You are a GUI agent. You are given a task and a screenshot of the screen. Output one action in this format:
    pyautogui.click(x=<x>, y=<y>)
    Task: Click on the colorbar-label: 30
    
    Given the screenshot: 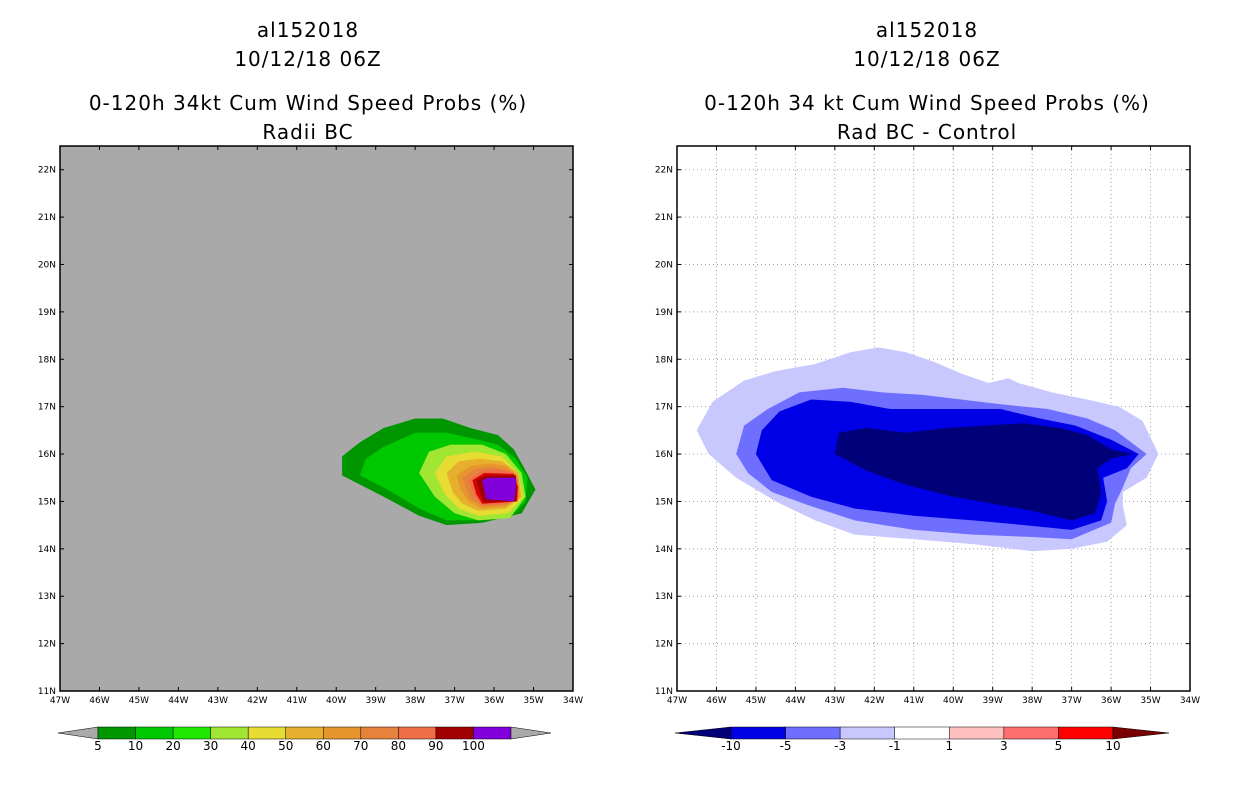 What is the action you would take?
    pyautogui.click(x=210, y=746)
    